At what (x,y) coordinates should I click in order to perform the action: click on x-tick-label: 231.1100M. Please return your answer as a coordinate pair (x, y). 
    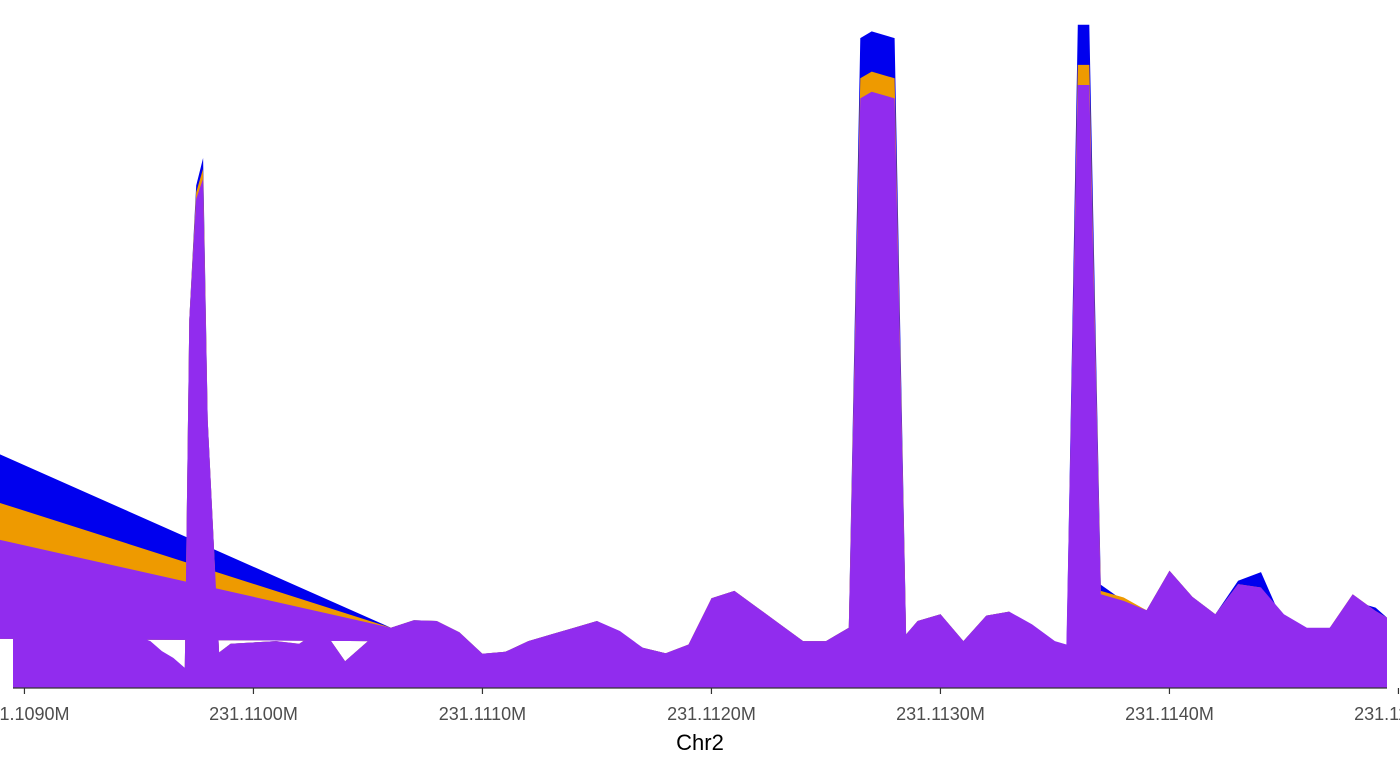
    Looking at the image, I should click on (253, 714).